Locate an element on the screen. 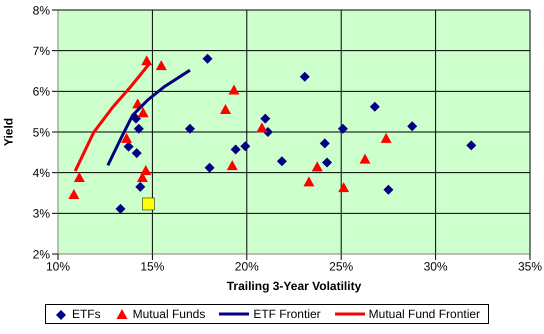 This screenshot has width=544, height=334. y-tick-label: 5% is located at coordinates (41, 132).